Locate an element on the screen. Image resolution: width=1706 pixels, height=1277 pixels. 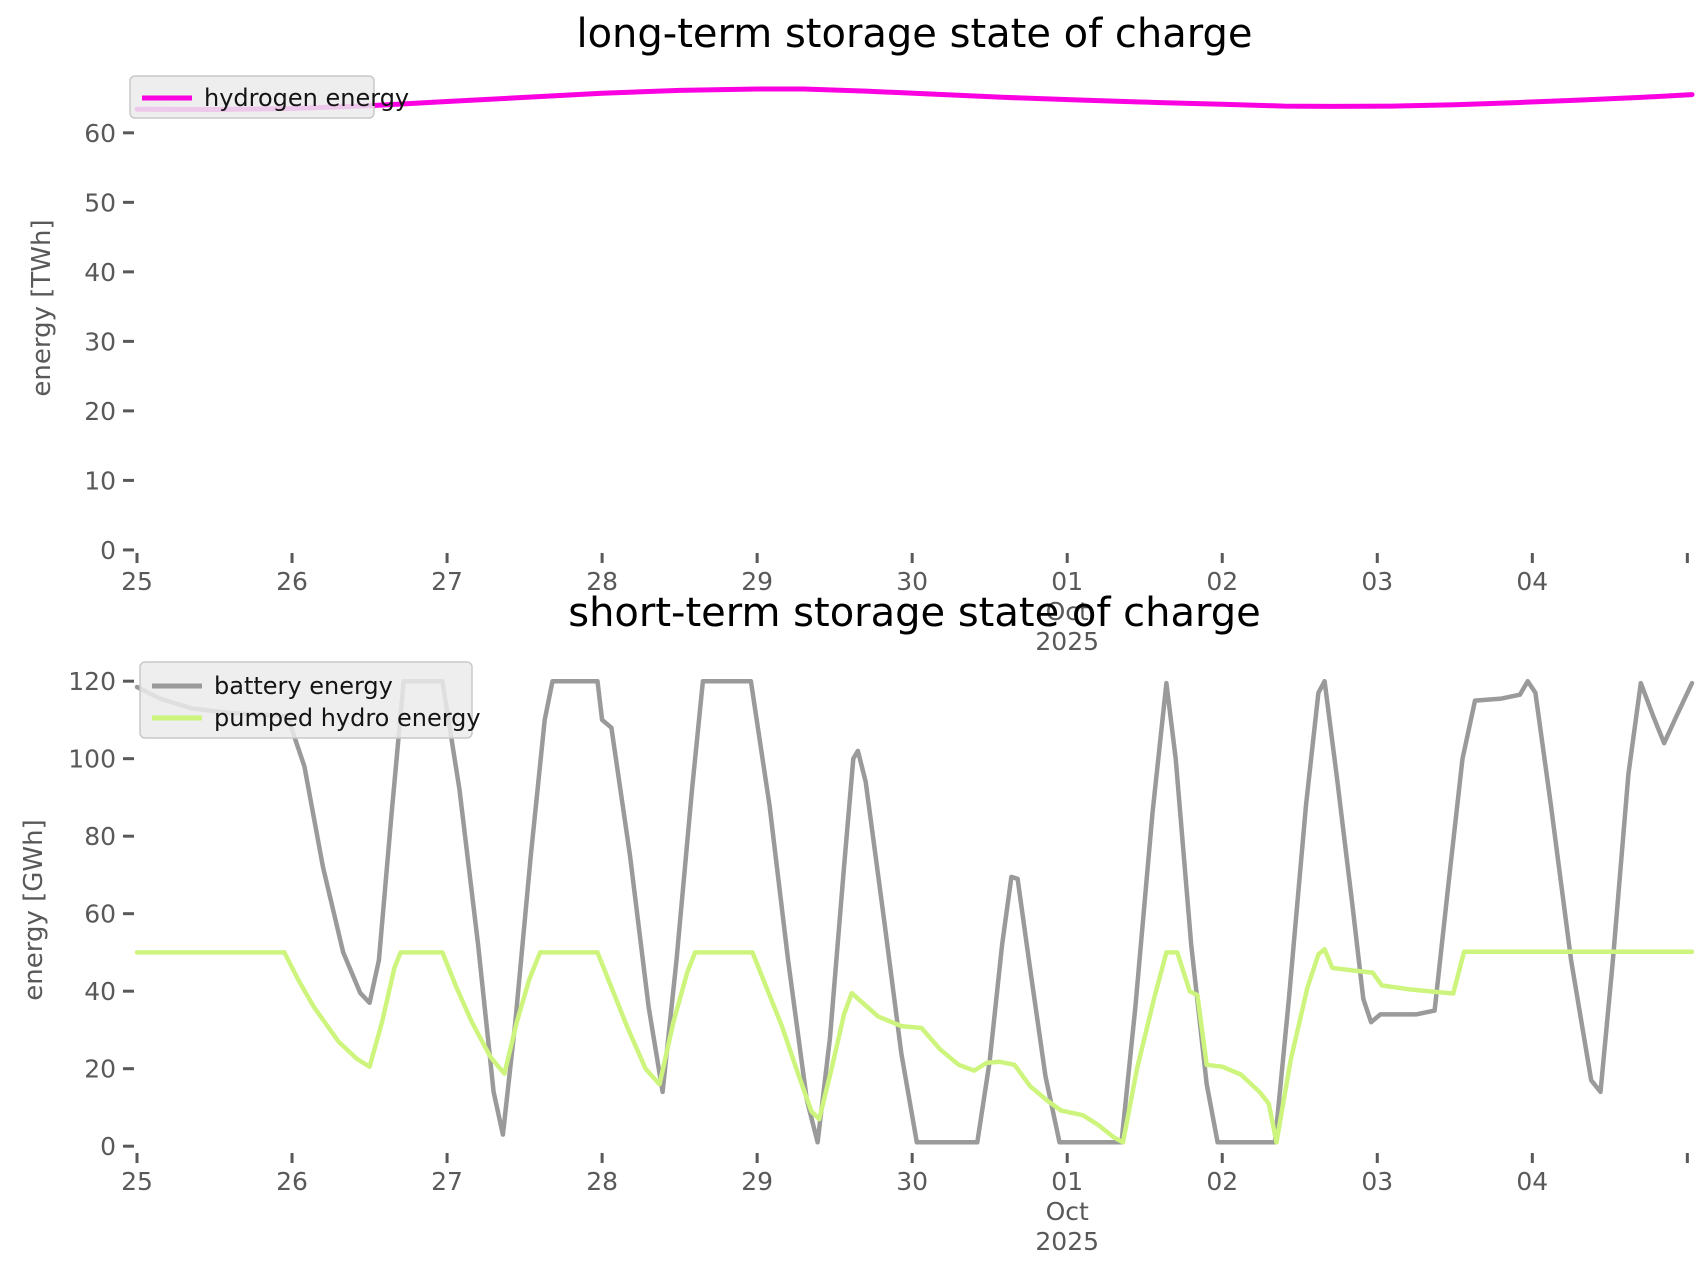
y-tick-label: 100 is located at coordinates (92, 759).